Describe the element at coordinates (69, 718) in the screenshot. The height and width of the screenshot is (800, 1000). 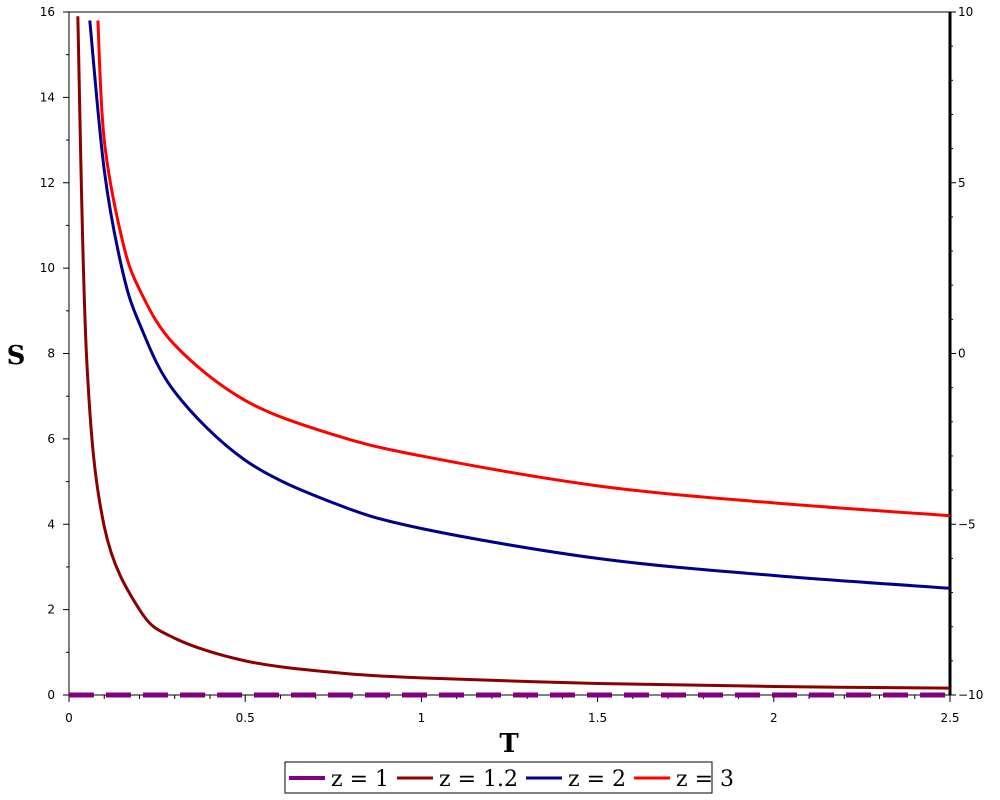
I see `x-tick-label: 0` at that location.